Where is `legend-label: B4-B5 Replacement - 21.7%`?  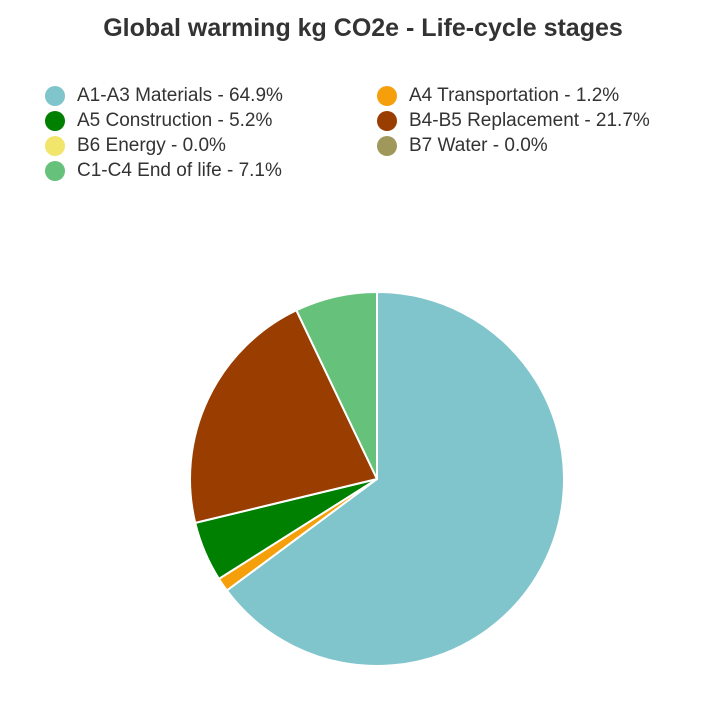 legend-label: B4-B5 Replacement - 21.7% is located at coordinates (529, 120).